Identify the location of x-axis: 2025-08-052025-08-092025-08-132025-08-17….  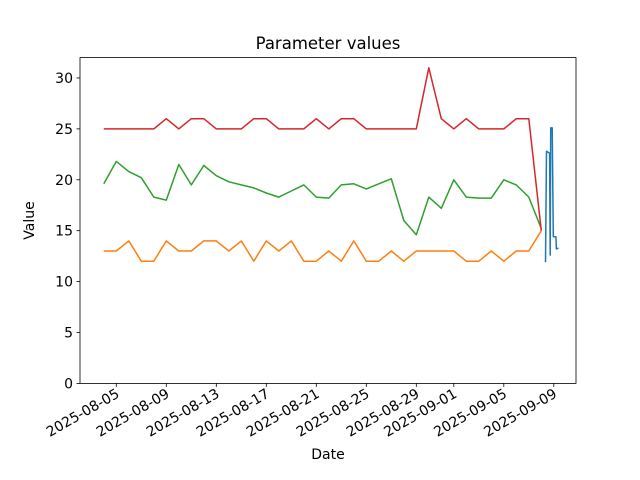
(302, 412).